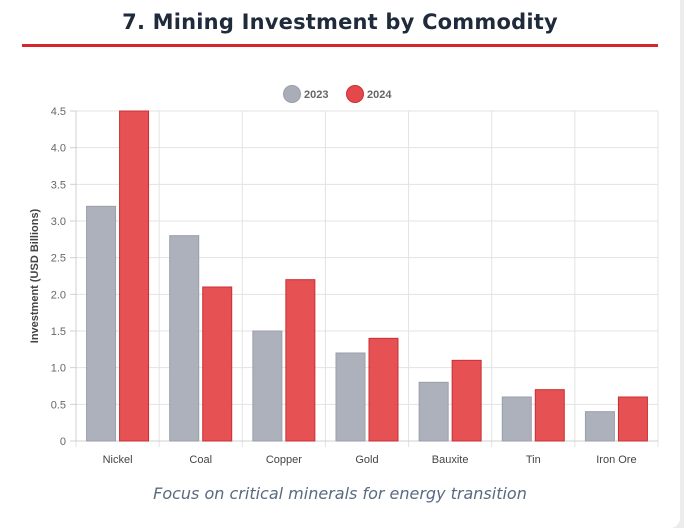 Image resolution: width=684 pixels, height=528 pixels. Describe the element at coordinates (58, 332) in the screenshot. I see `y-tick-label: 1.5` at that location.